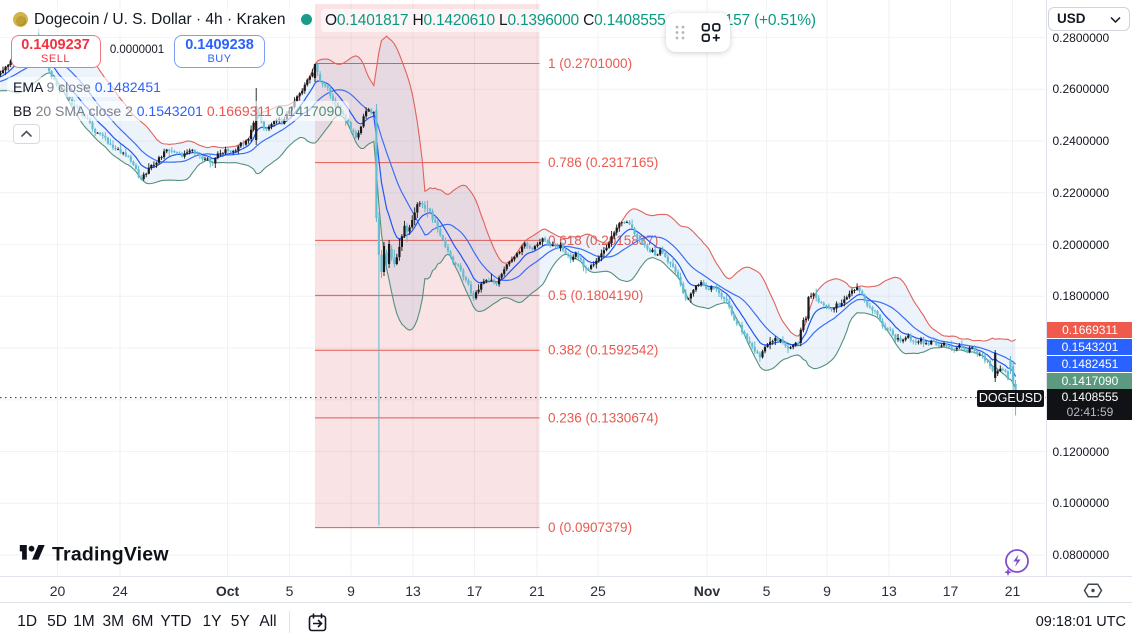 The image size is (1132, 640). Describe the element at coordinates (603, 162) in the screenshot. I see `svg-text: 0.786 (0.2317165)` at that location.